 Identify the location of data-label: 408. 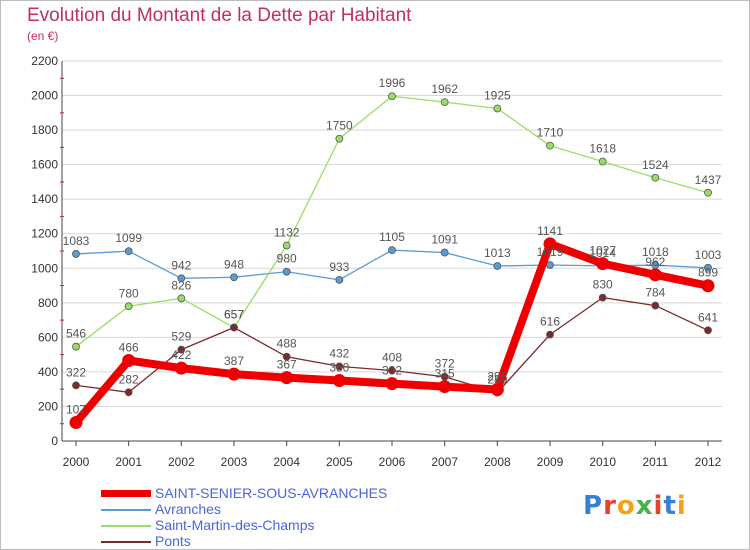
(392, 358).